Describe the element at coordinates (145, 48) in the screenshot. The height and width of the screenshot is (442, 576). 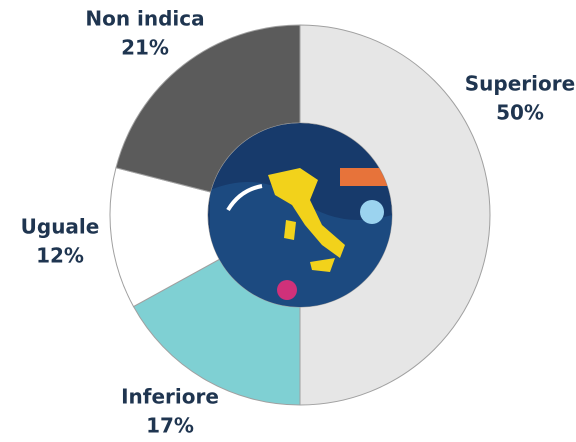
I see `slice-value: 21%` at that location.